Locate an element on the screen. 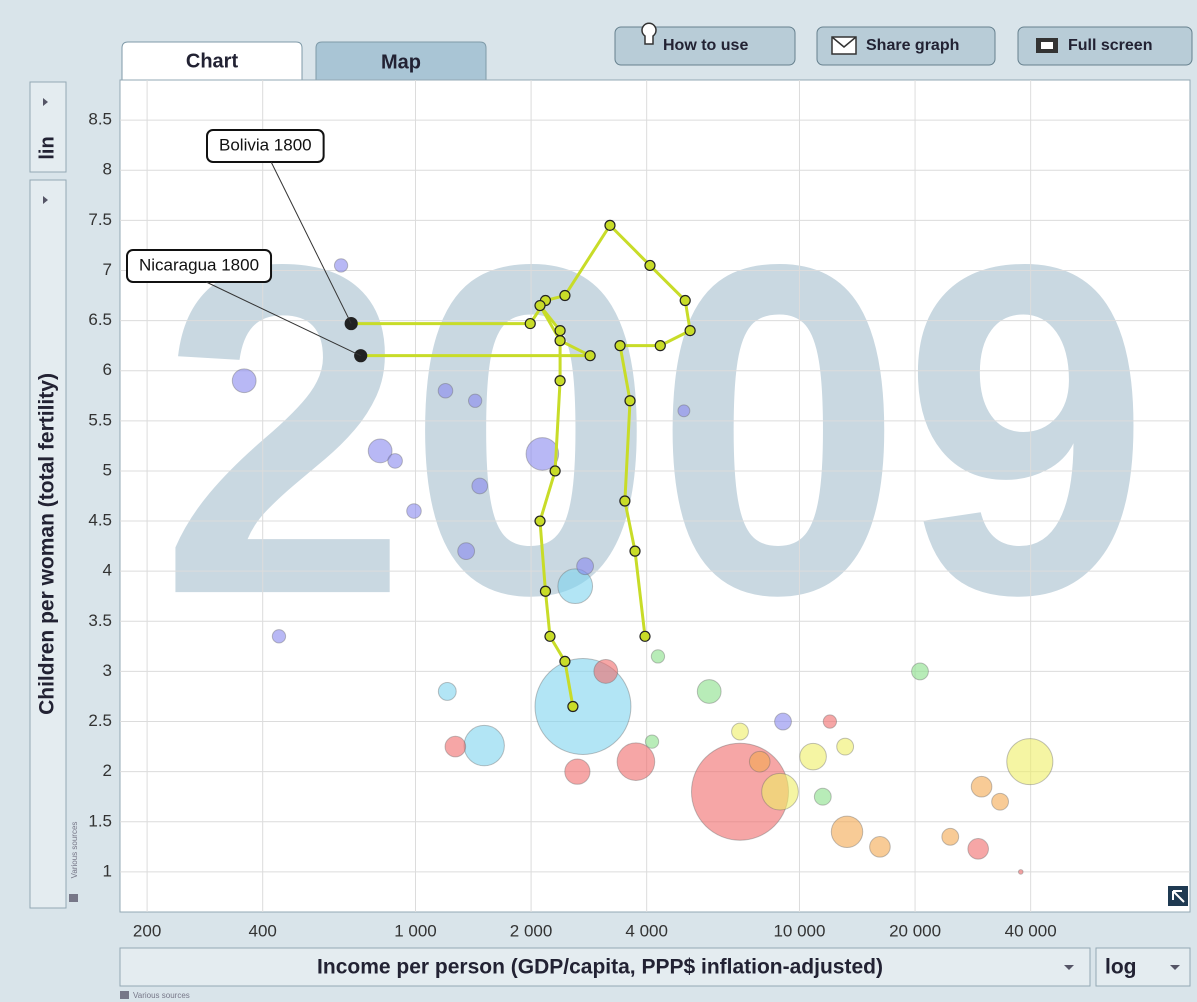 This screenshot has width=1197, height=1002. y-tick-label: 1.5 is located at coordinates (100, 820).